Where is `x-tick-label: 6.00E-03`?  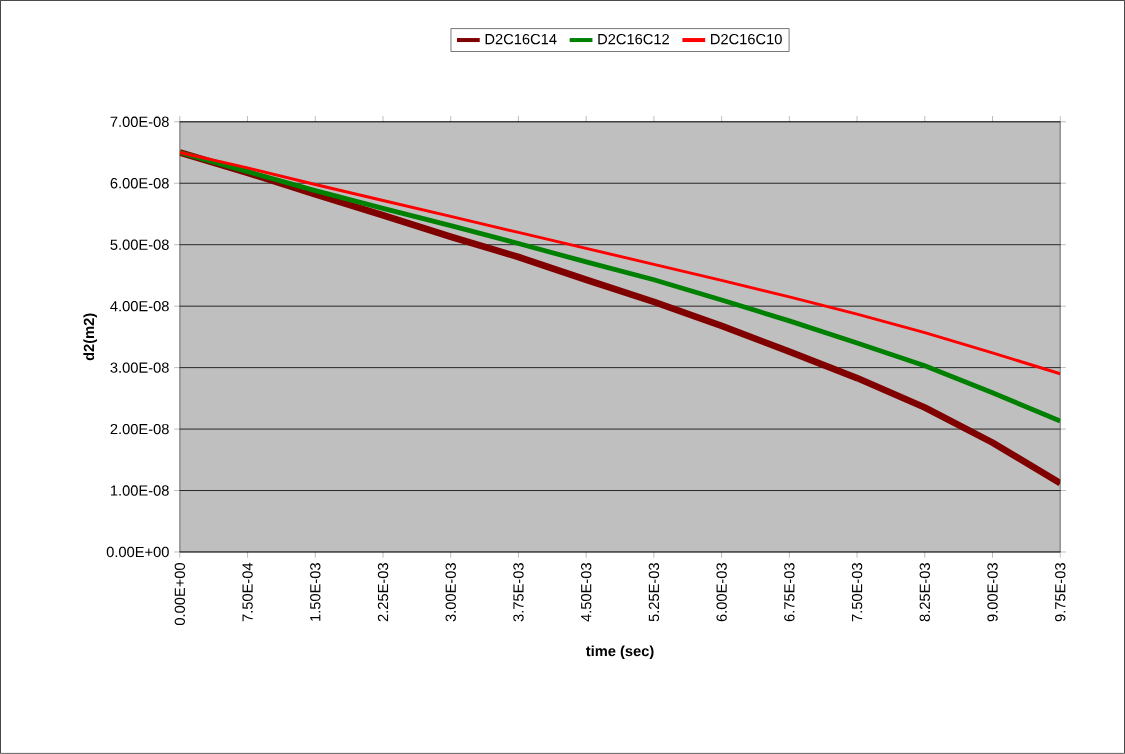
x-tick-label: 6.00E-03 is located at coordinates (721, 592).